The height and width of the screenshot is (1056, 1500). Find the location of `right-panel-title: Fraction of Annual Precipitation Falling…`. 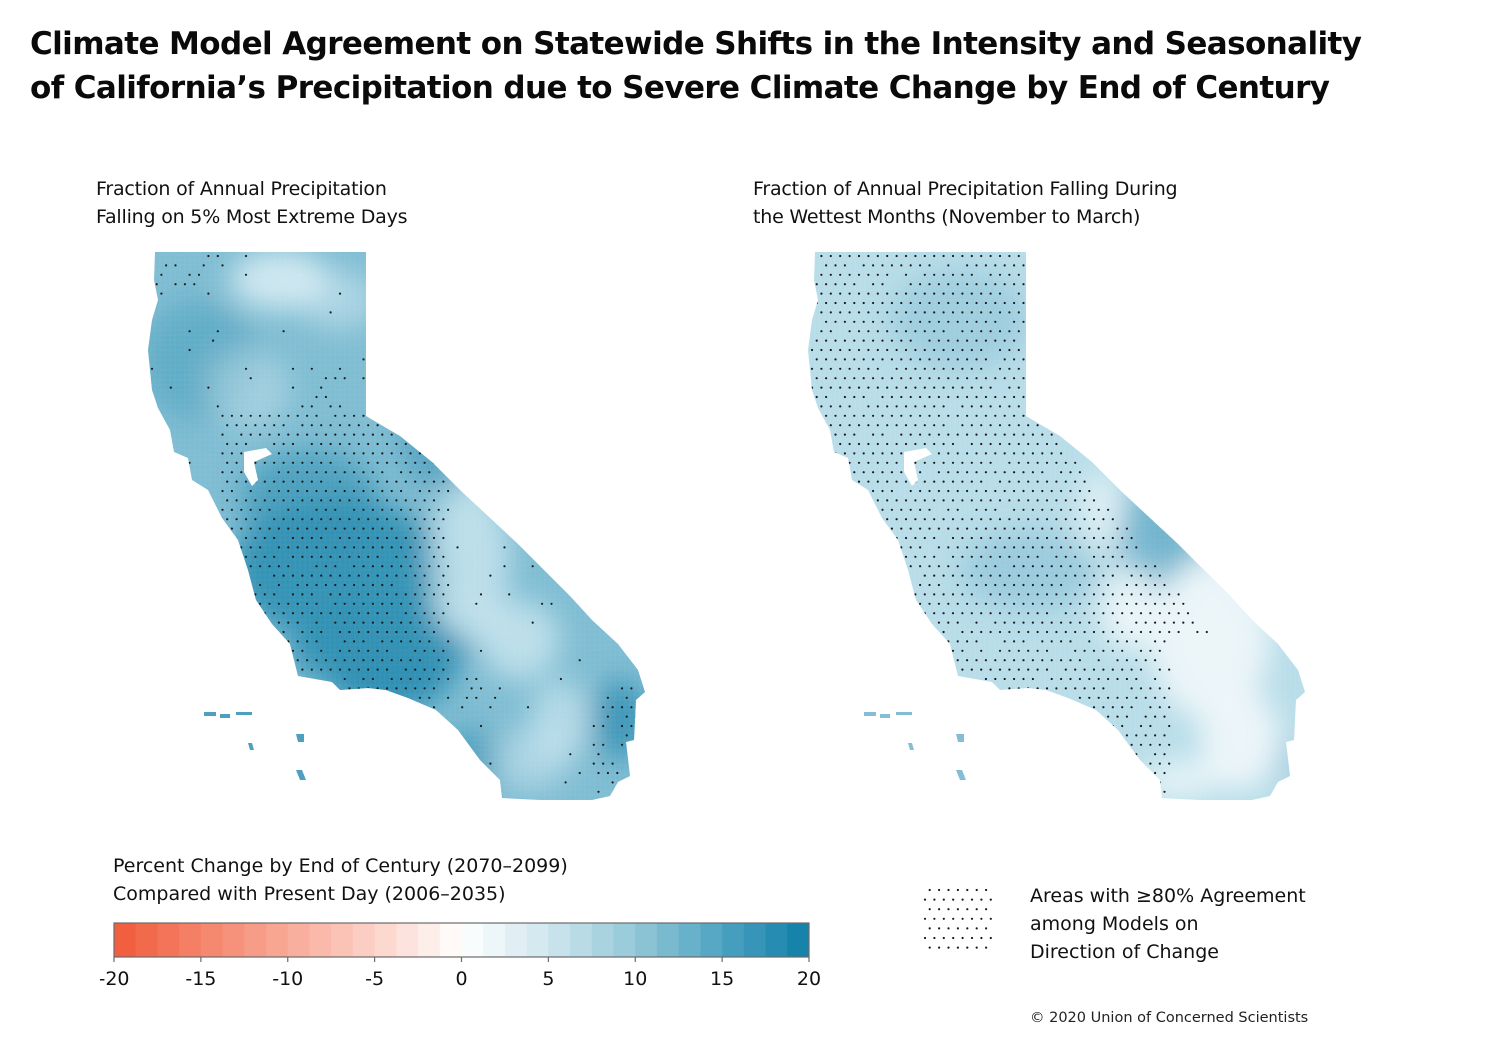

right-panel-title: Fraction of Annual Precipitation Falling… is located at coordinates (965, 203).